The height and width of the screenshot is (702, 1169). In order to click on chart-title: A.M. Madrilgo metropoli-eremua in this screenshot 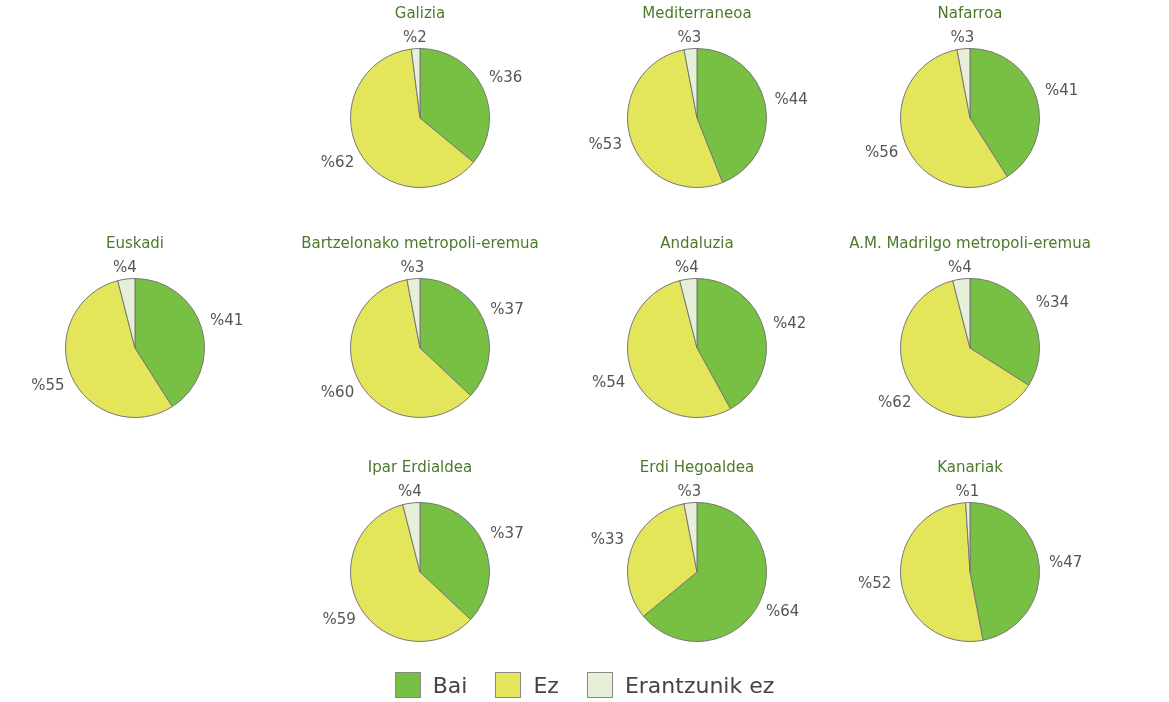, I will do `click(970, 244)`.